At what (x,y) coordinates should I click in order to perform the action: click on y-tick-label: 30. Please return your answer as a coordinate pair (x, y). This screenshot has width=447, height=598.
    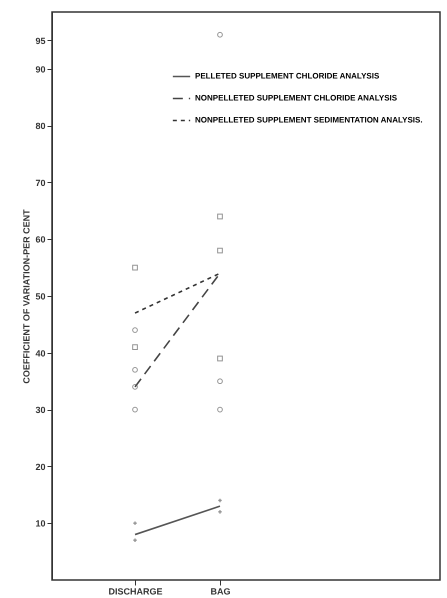
    Looking at the image, I should click on (40, 410).